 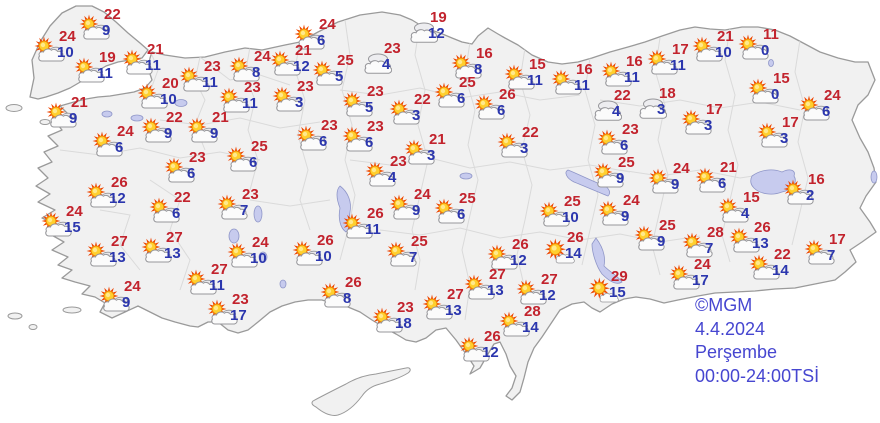 What do you see at coordinates (757, 341) in the screenshot?
I see `map-credit: ©MGM 4.4.2024 Perşembe 00:00-24:00TSİ` at bounding box center [757, 341].